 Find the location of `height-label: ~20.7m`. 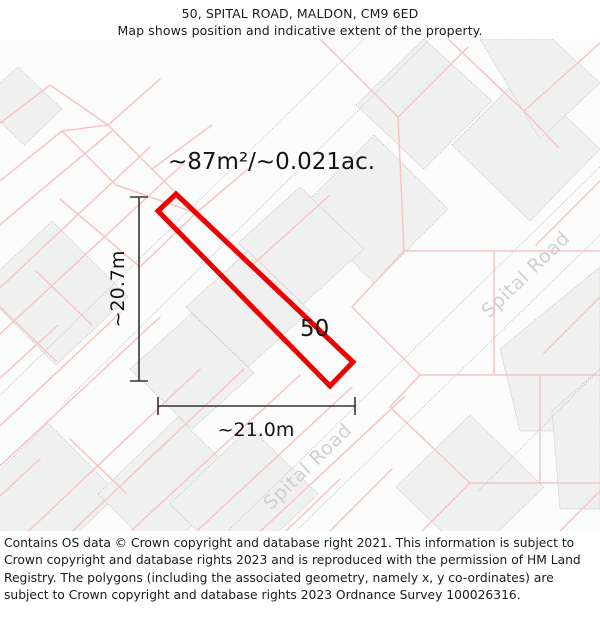

height-label: ~20.7m is located at coordinates (118, 289).